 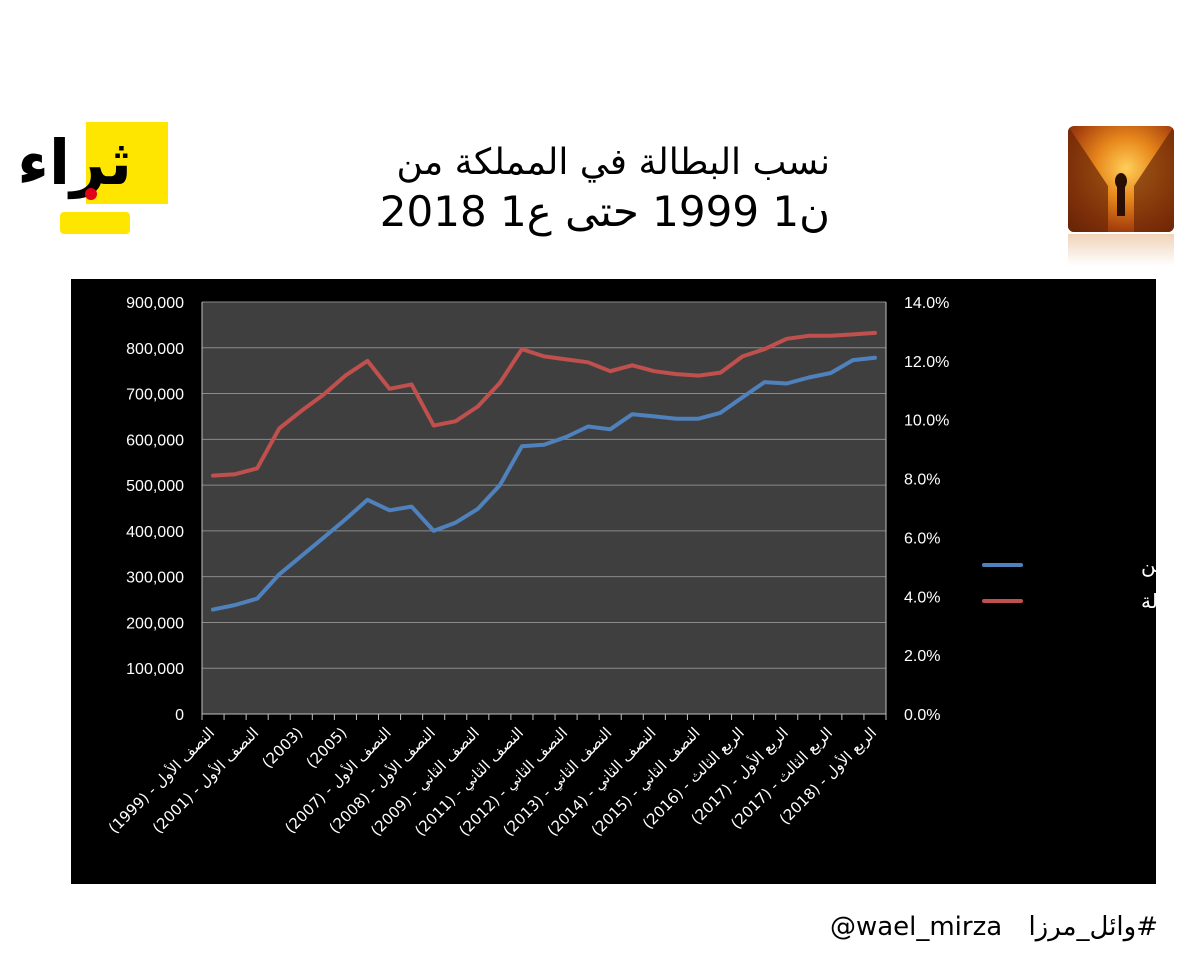 What do you see at coordinates (155, 440) in the screenshot?
I see `y-left-tick-label: 600,000` at bounding box center [155, 440].